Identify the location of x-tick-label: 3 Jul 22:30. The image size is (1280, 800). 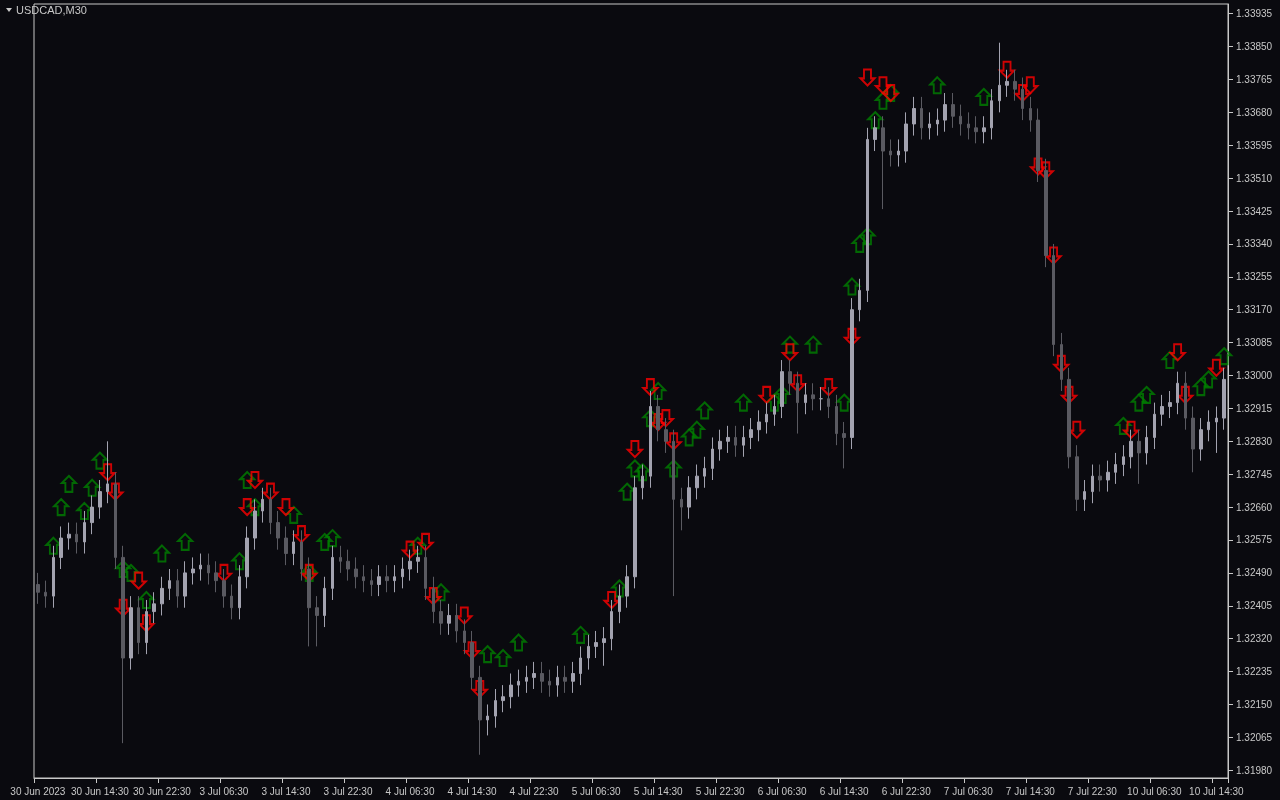
(348, 791).